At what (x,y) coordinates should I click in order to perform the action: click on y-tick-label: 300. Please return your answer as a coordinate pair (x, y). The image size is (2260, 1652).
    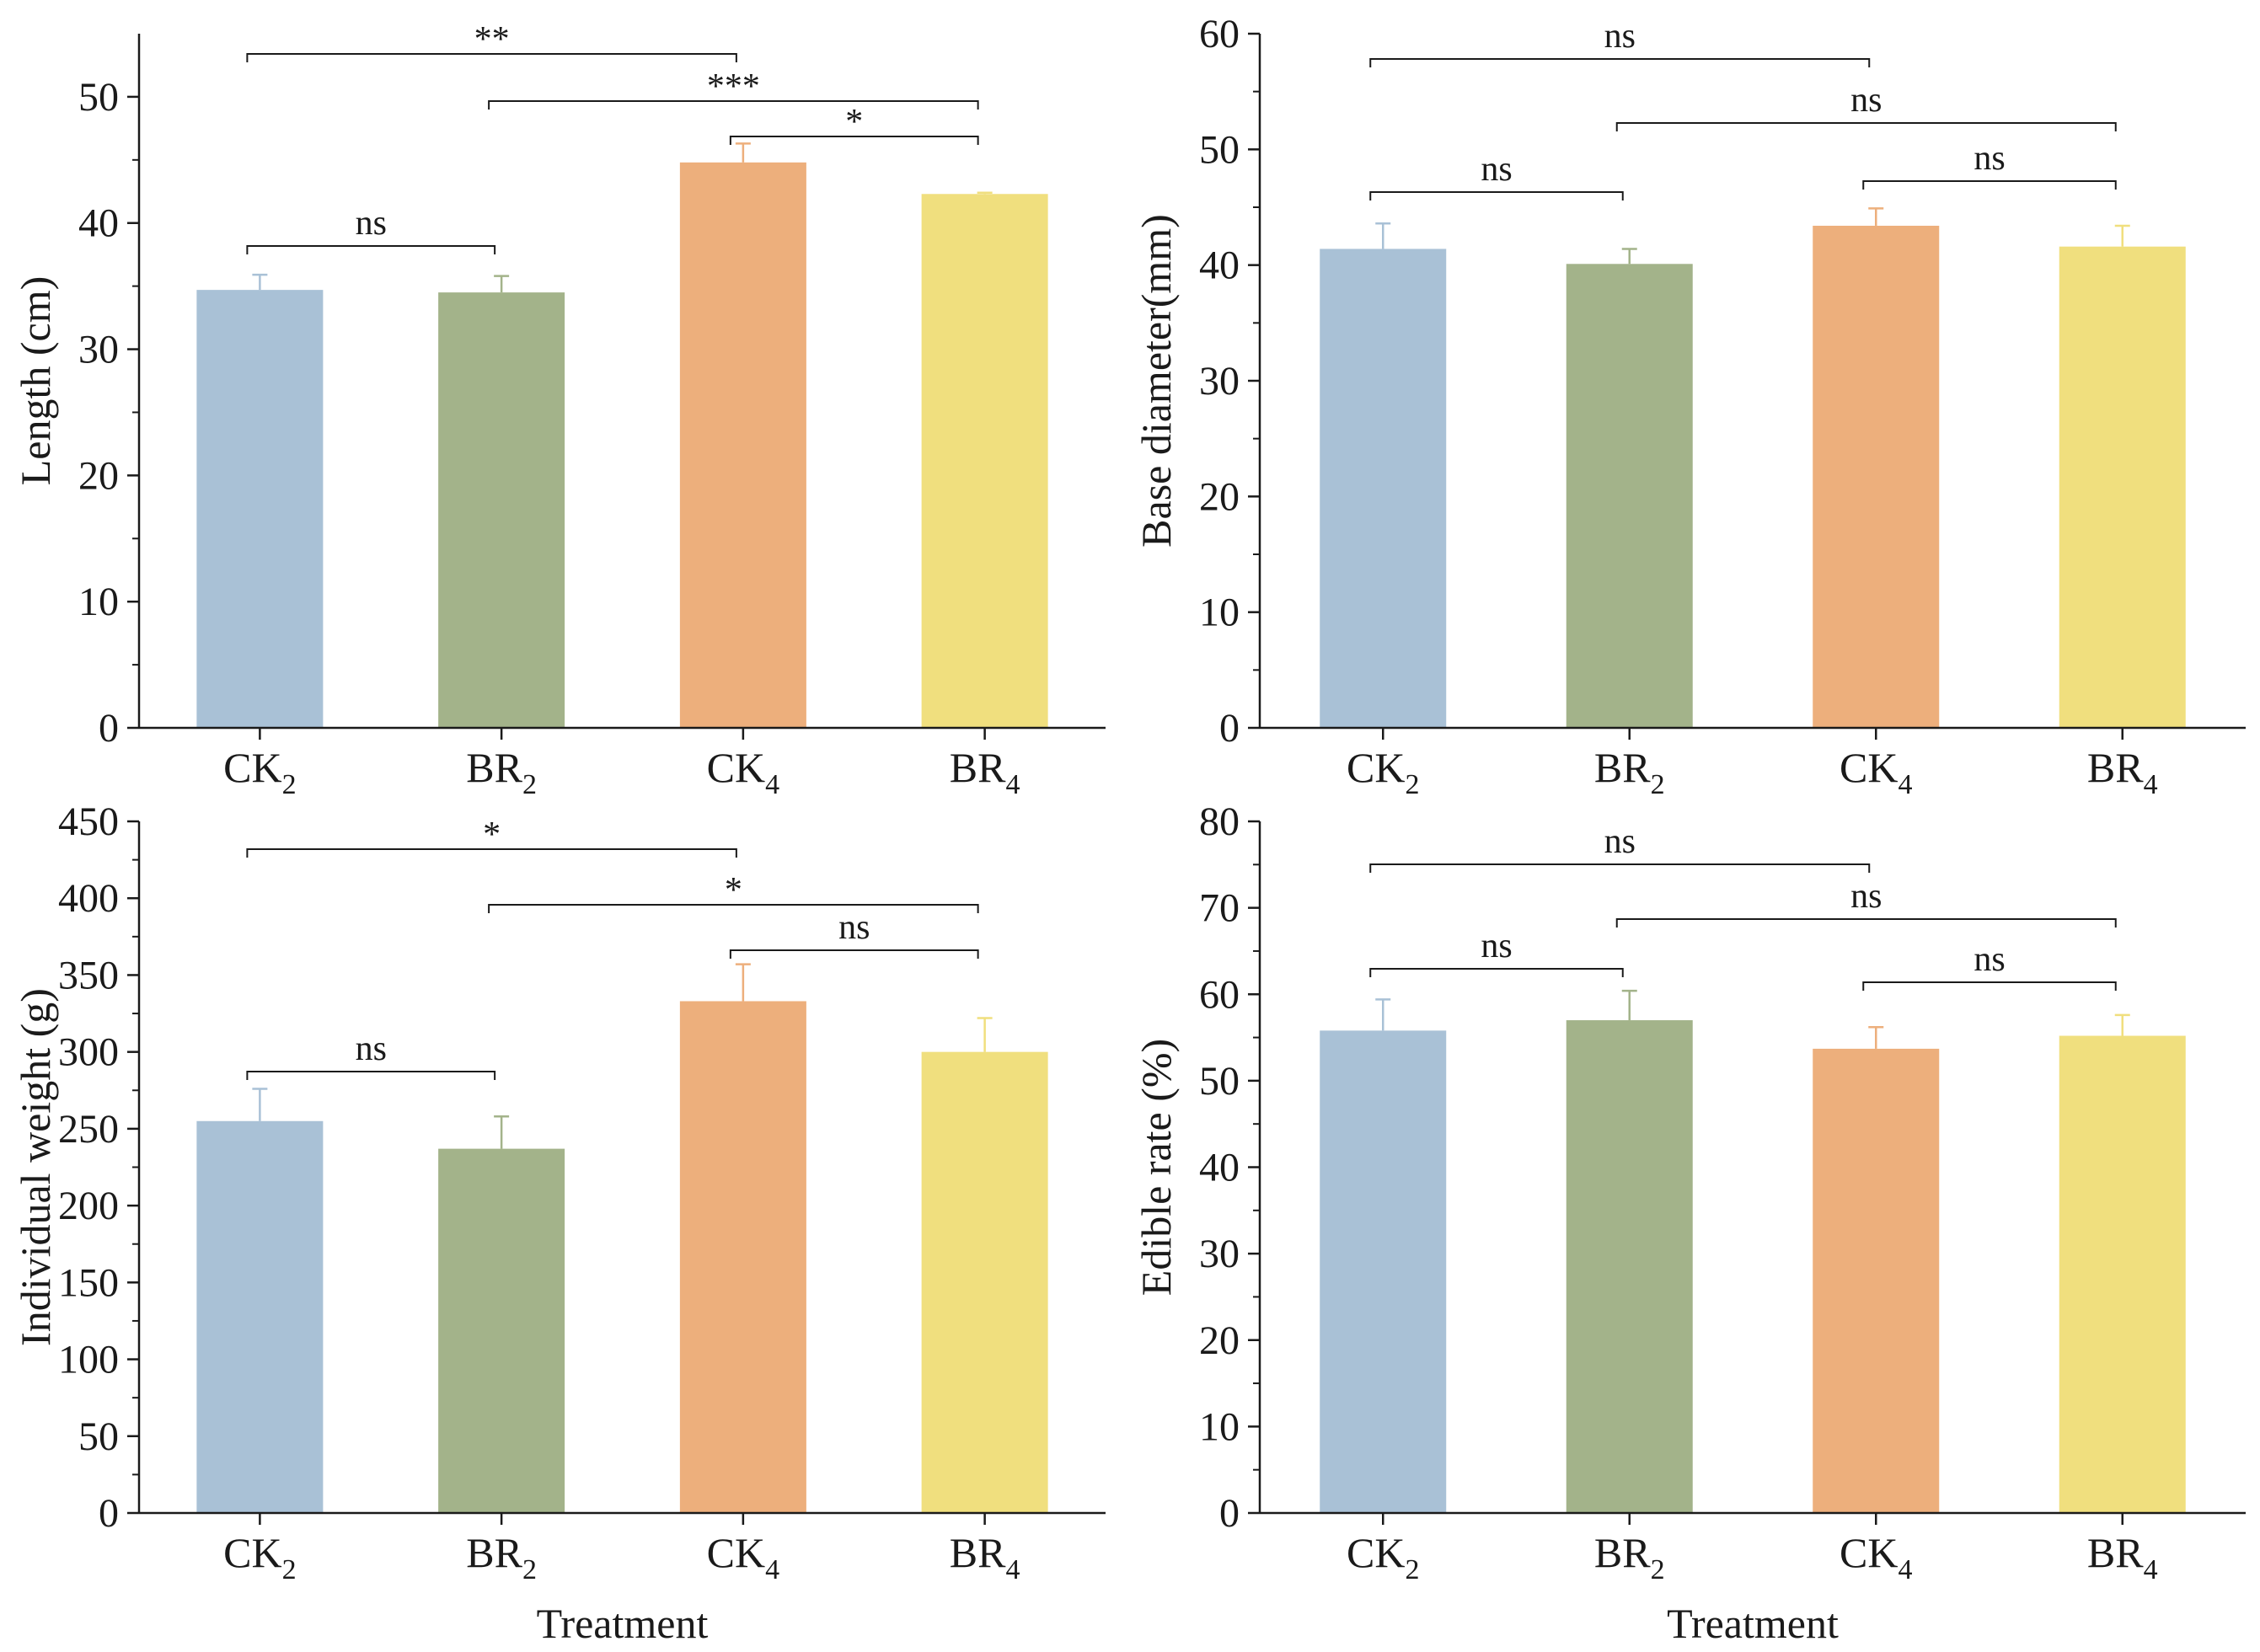
    Looking at the image, I should click on (88, 1052).